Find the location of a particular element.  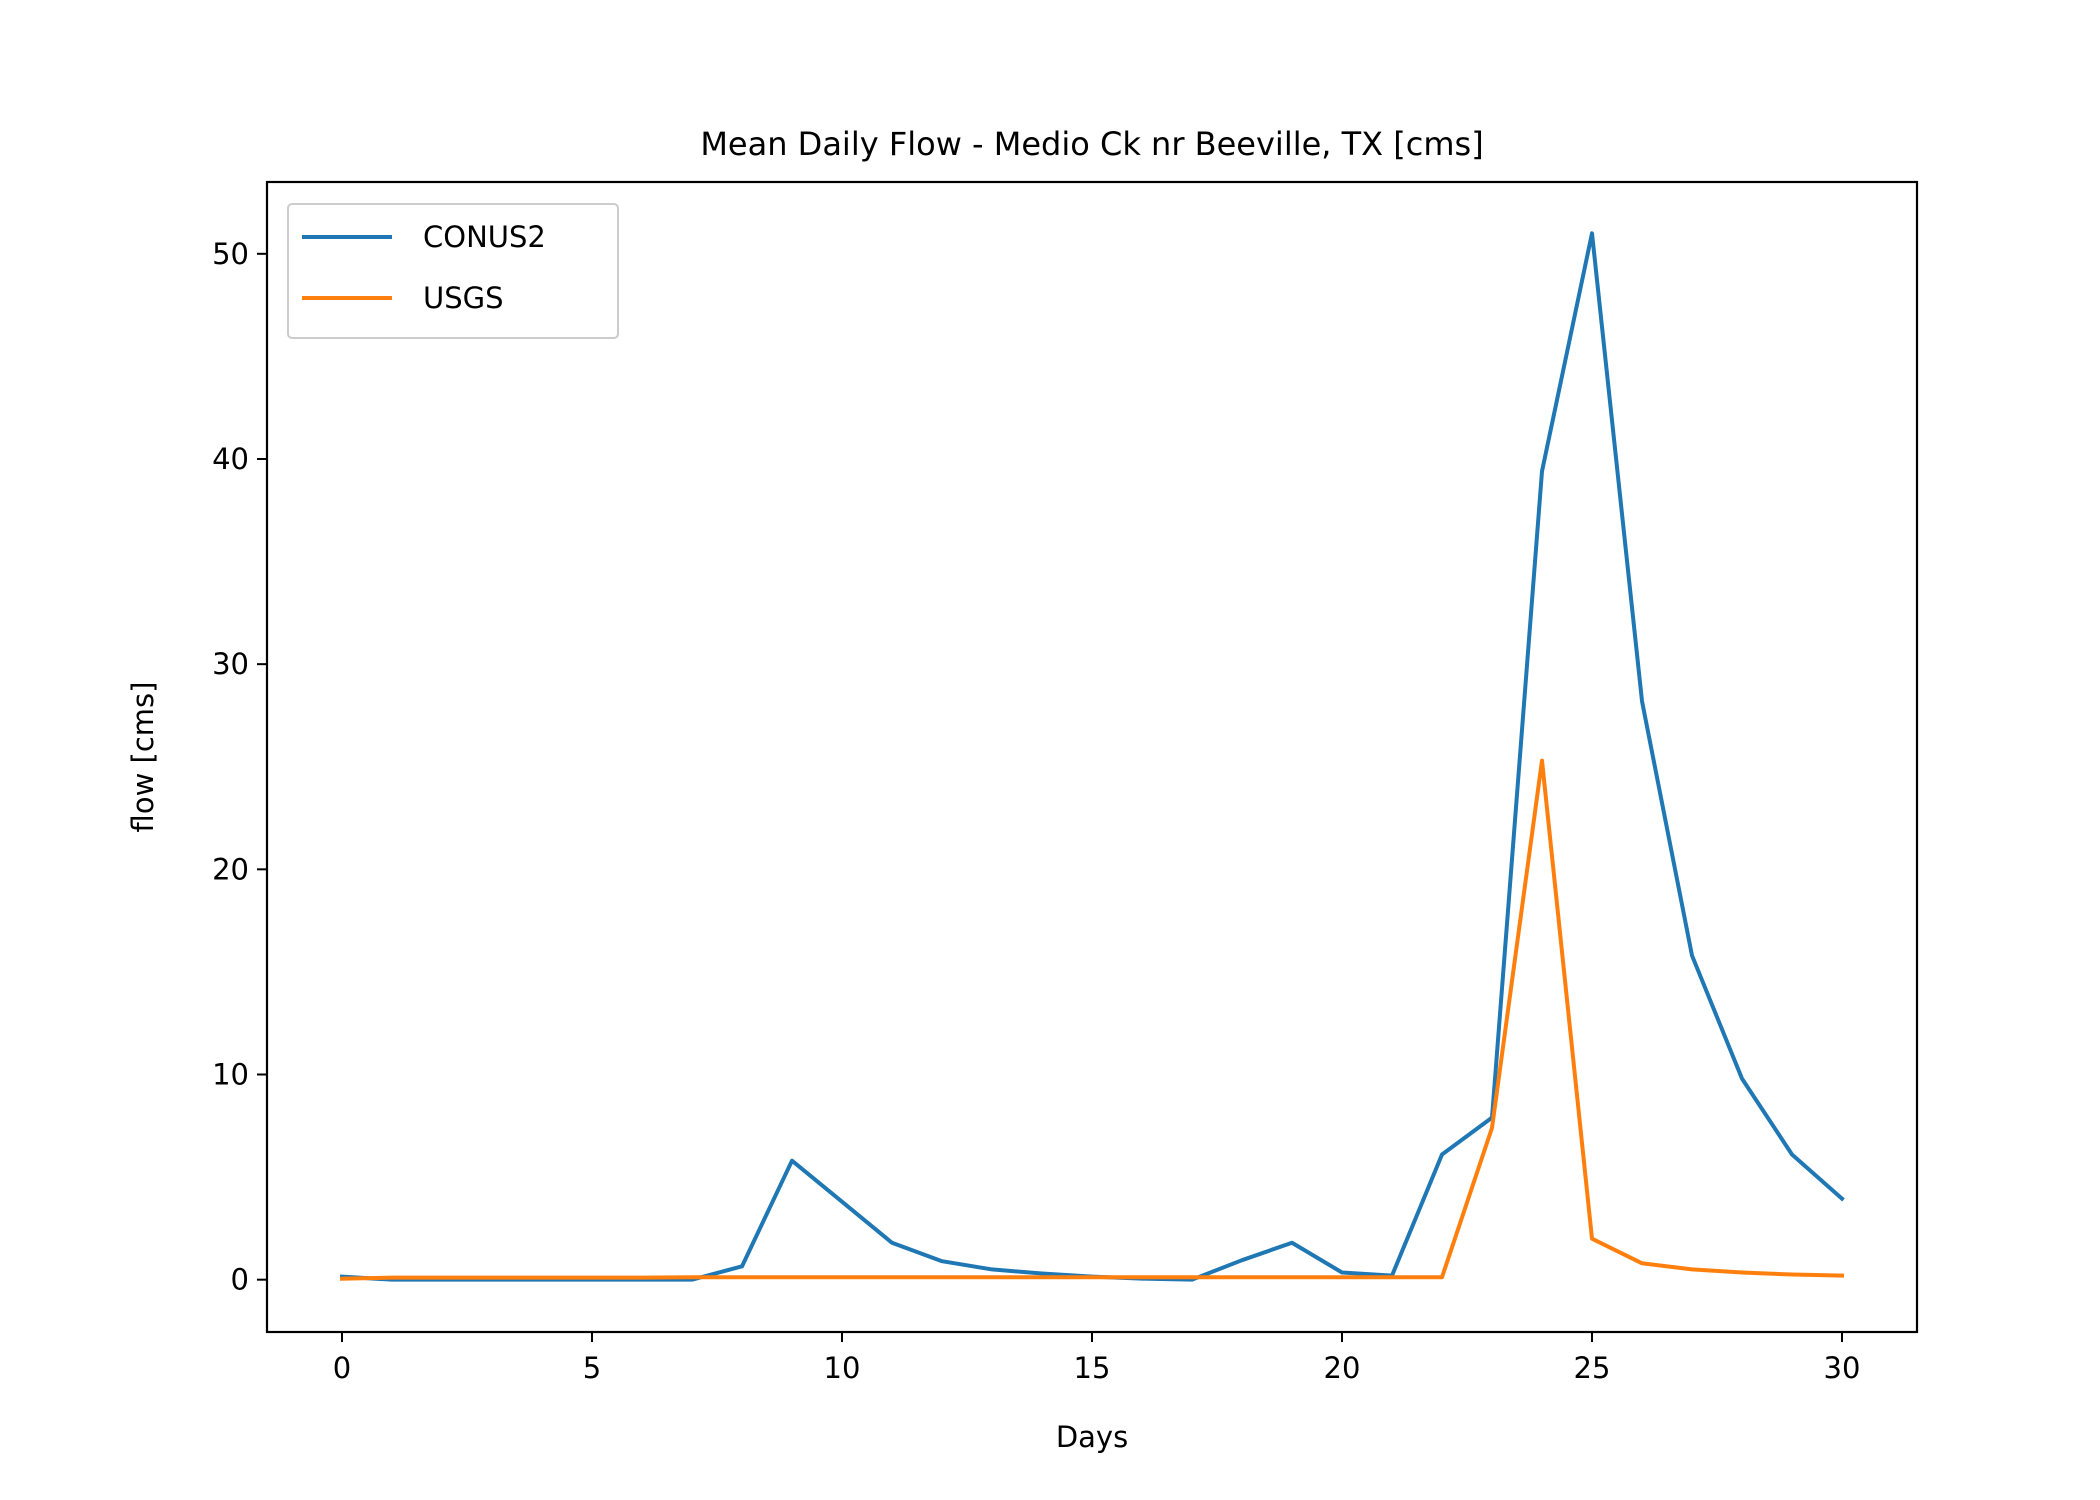

x-tick-label: 5 is located at coordinates (592, 1368).